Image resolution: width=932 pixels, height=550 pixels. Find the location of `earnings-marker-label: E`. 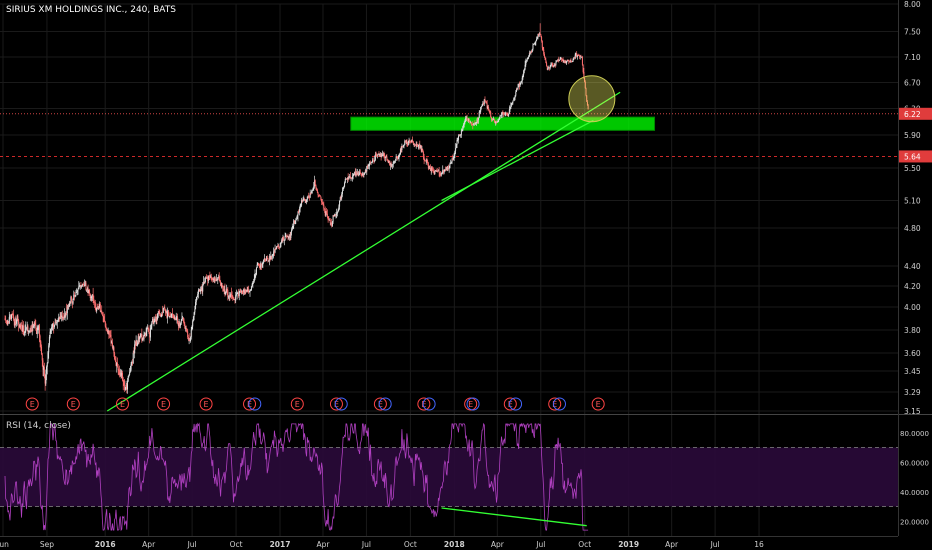

earnings-marker-label: E is located at coordinates (510, 404).